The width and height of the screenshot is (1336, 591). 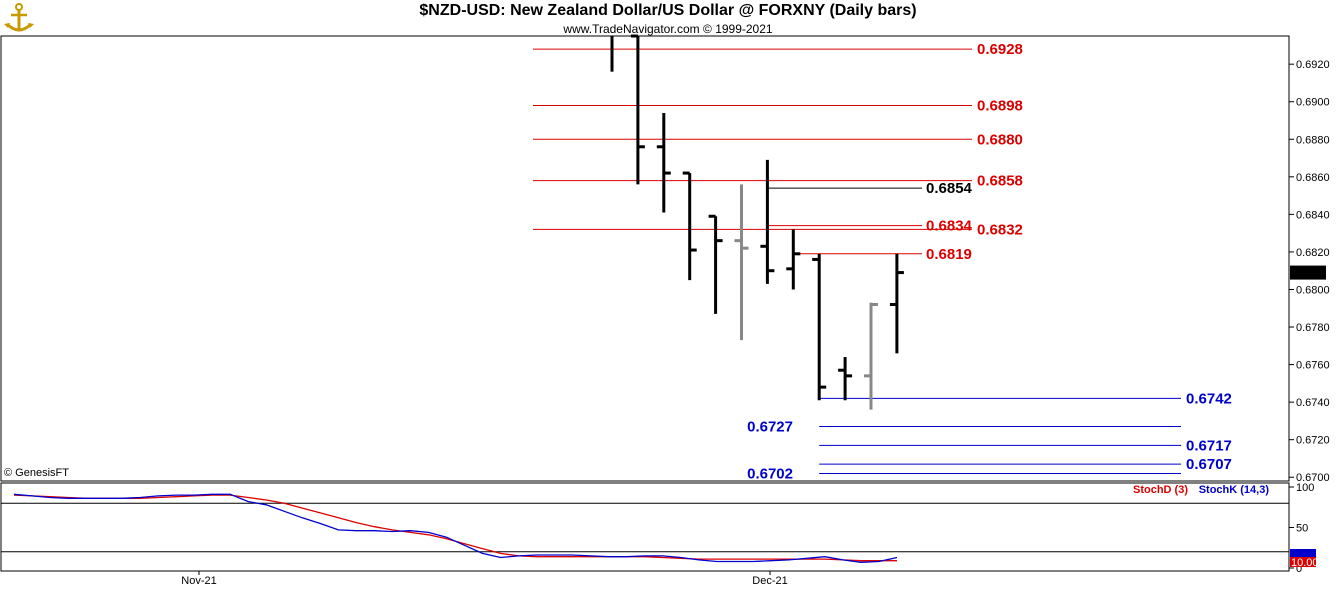 I want to click on price-tick-label: 0.6780, so click(x=1313, y=328).